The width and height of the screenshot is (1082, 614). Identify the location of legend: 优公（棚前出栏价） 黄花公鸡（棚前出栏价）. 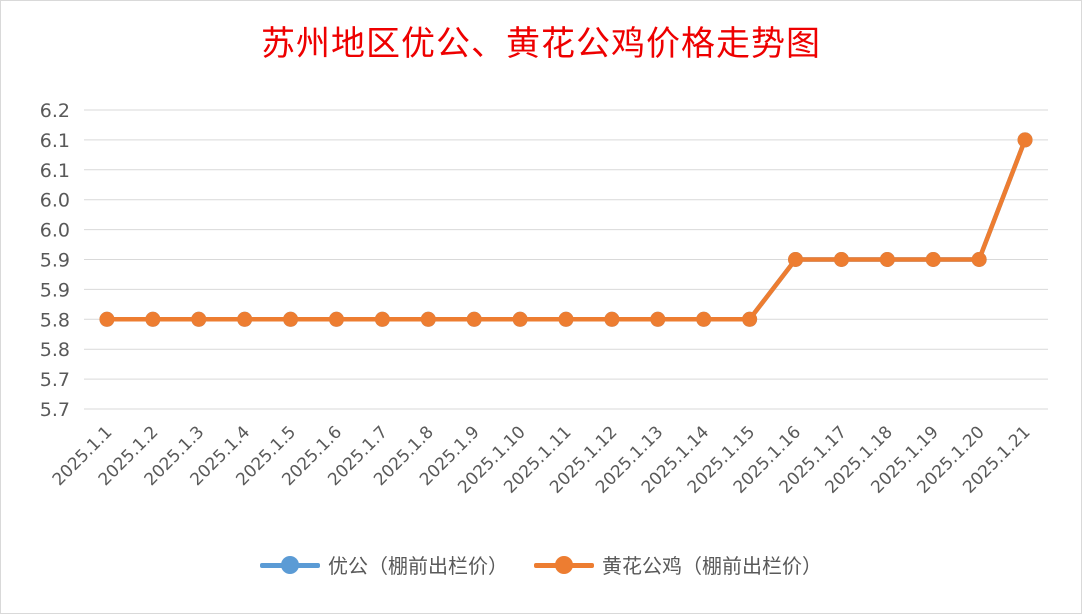
(541, 564).